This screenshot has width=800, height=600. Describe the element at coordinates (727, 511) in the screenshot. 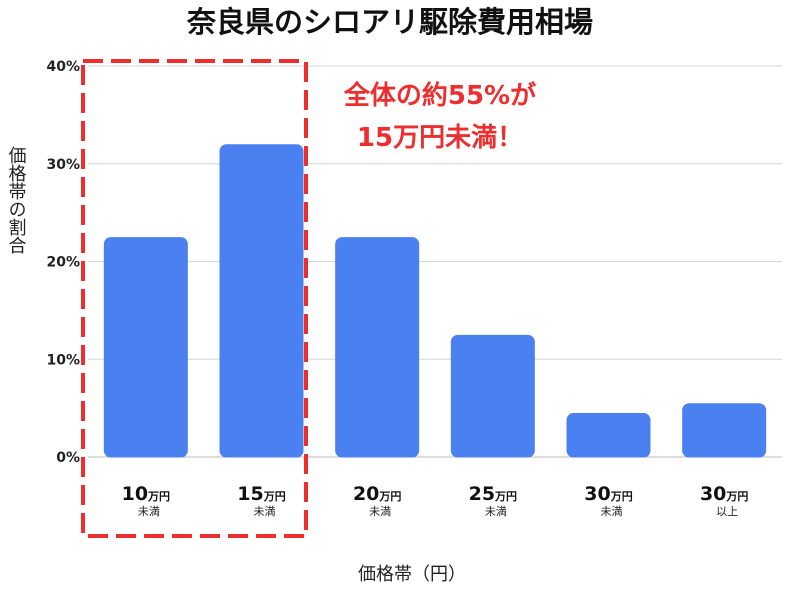

I see `x-tick-sublabel: 以上` at that location.